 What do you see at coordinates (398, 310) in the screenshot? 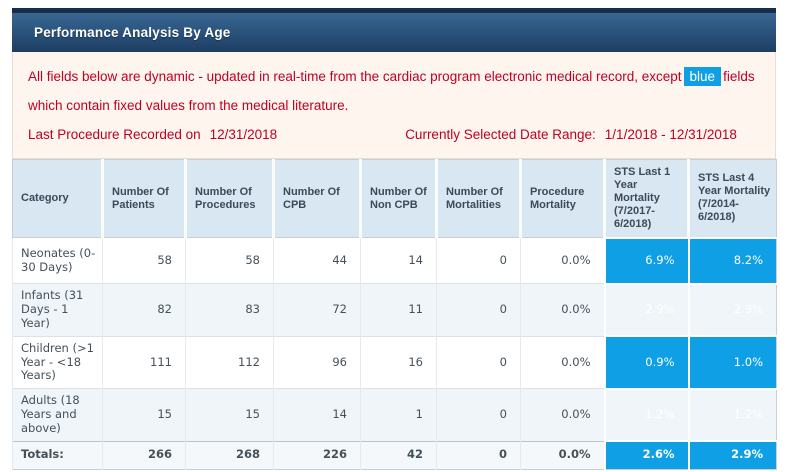
I see `value-cell: 11` at bounding box center [398, 310].